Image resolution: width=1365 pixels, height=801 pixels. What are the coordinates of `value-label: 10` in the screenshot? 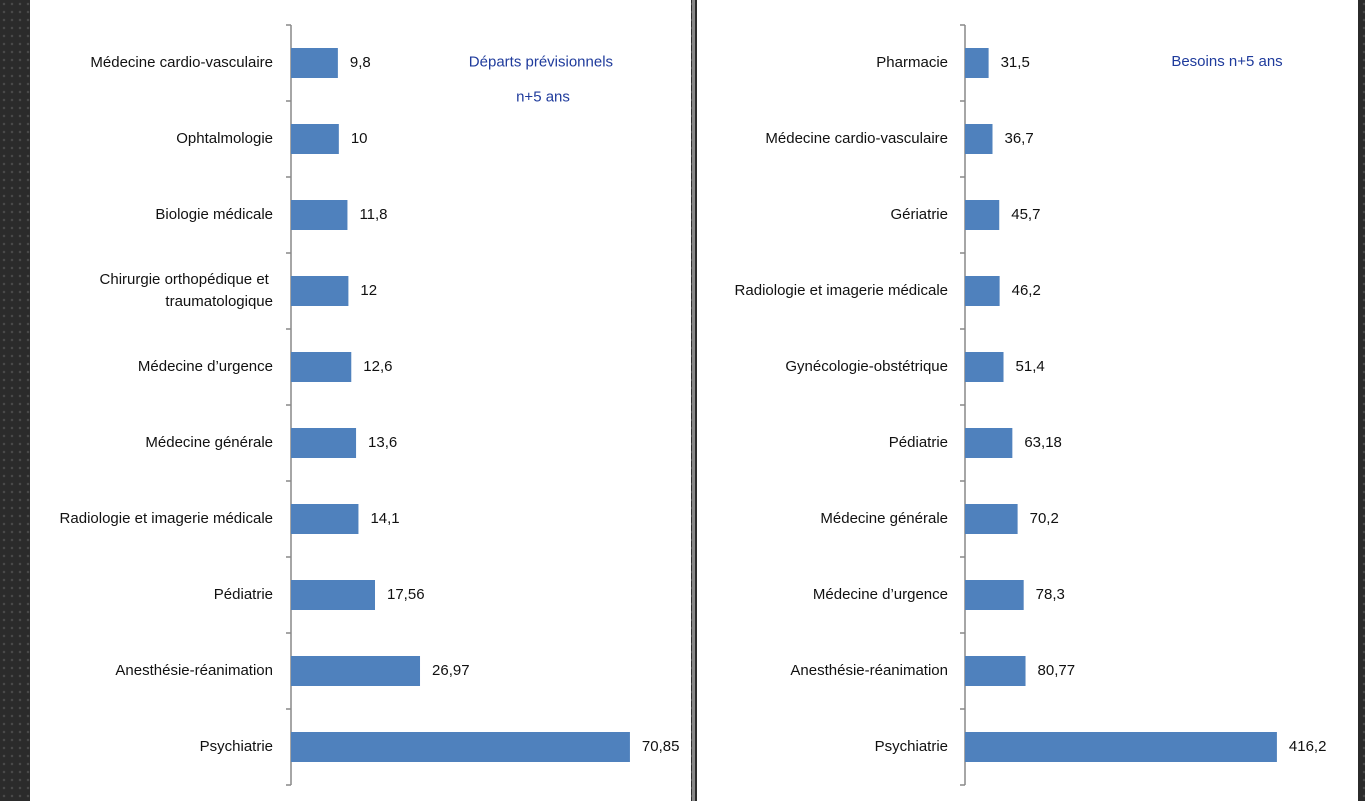 It's located at (359, 138).